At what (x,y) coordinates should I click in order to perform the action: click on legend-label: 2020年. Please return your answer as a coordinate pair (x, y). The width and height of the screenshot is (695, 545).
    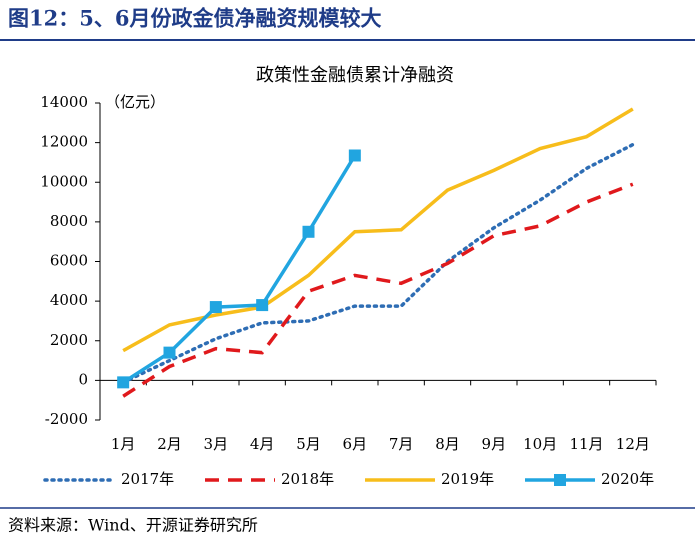
    Looking at the image, I should click on (627, 479).